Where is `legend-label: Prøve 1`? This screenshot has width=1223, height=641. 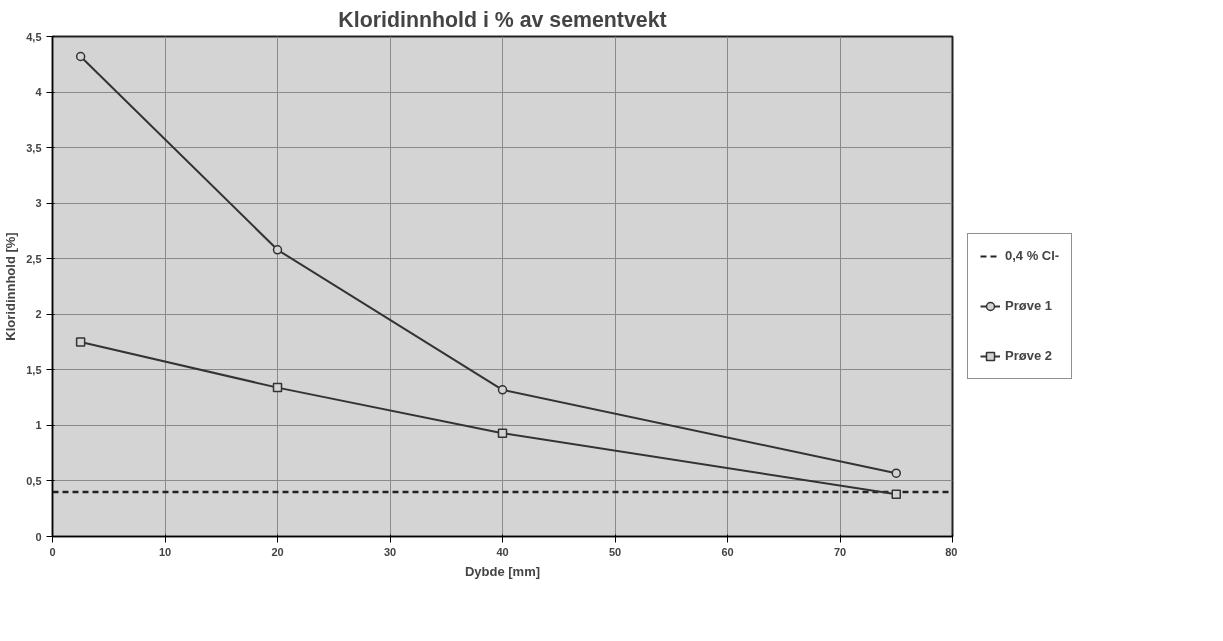 legend-label: Prøve 1 is located at coordinates (1028, 305).